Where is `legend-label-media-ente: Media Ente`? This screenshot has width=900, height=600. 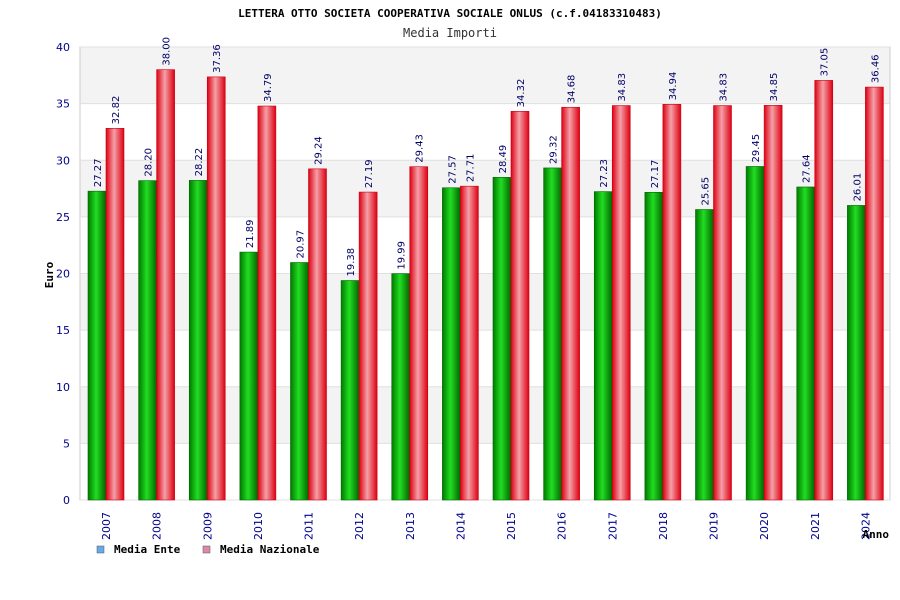
legend-label-media-ente: Media Ente is located at coordinates (147, 549).